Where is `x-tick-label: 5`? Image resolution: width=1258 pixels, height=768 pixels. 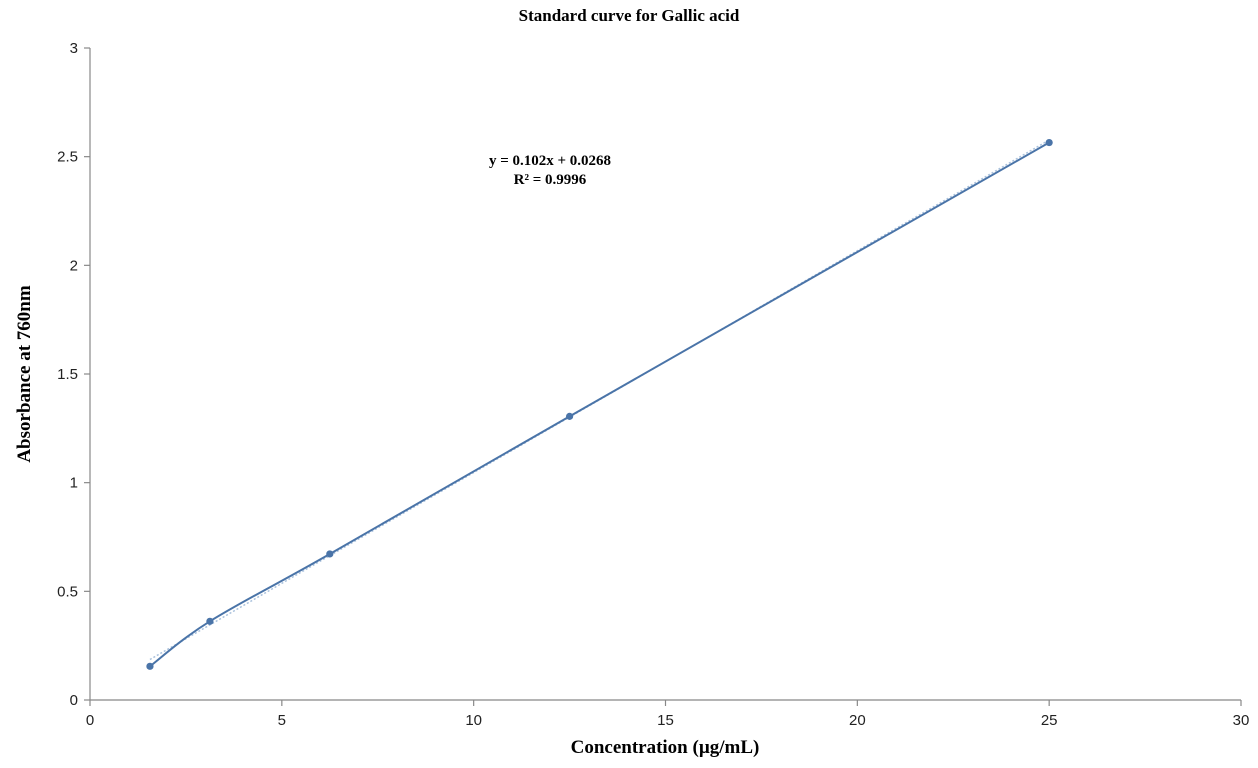
x-tick-label: 5 is located at coordinates (282, 720).